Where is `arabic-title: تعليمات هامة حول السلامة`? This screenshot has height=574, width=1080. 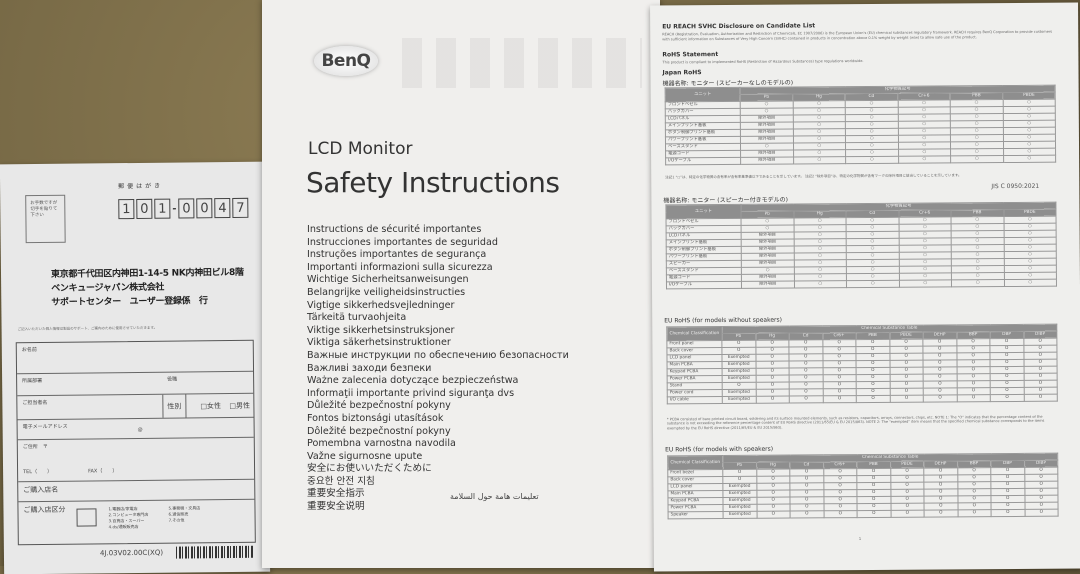 arabic-title: تعليمات هامة حول السلامة is located at coordinates (494, 496).